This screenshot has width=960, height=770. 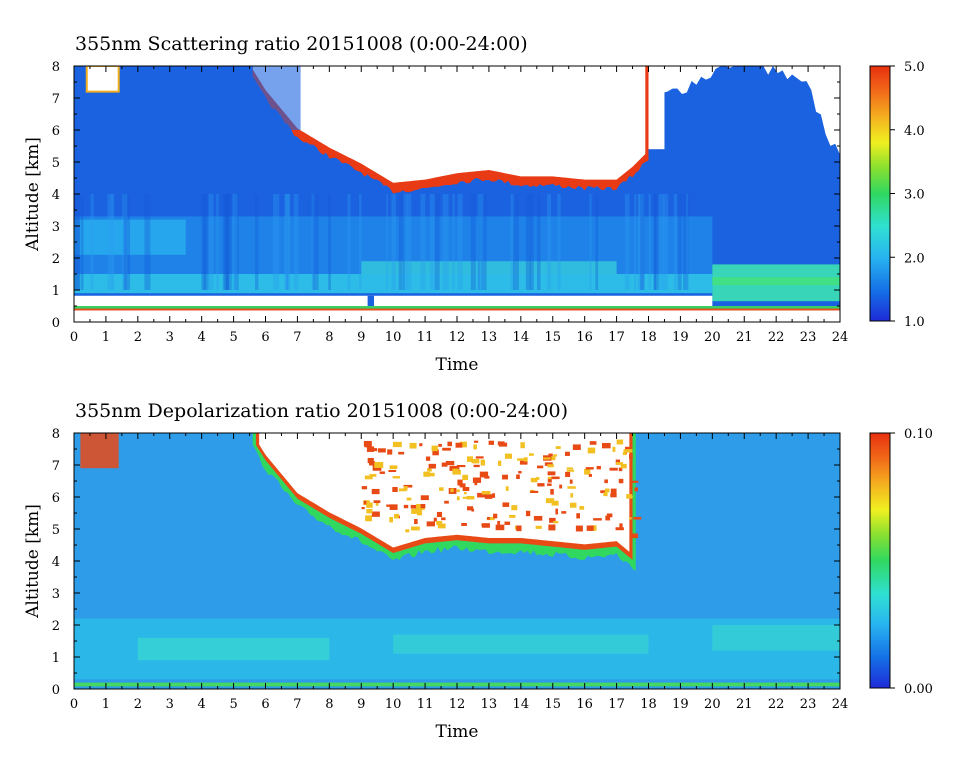 What do you see at coordinates (521, 337) in the screenshot?
I see `x-tick-label: 14` at bounding box center [521, 337].